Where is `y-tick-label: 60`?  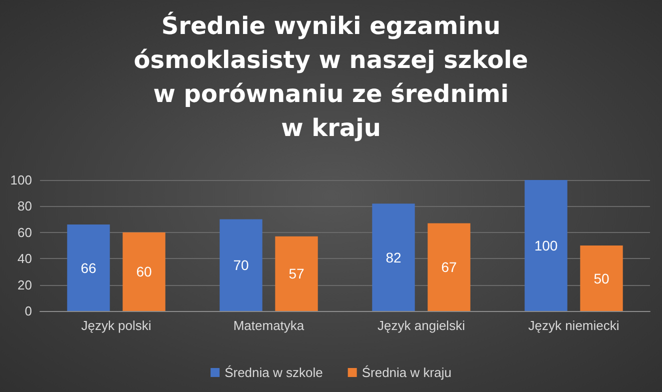
y-tick-label: 60 is located at coordinates (25, 232).